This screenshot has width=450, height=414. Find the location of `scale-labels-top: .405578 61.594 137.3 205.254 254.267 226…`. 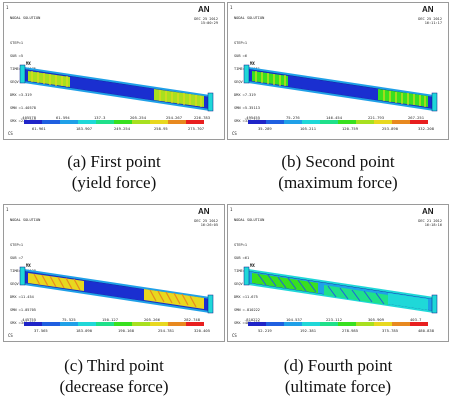

scale-labels-top: .405578 61.594 137.3 205.254 254.267 226… is located at coordinates (115, 117).